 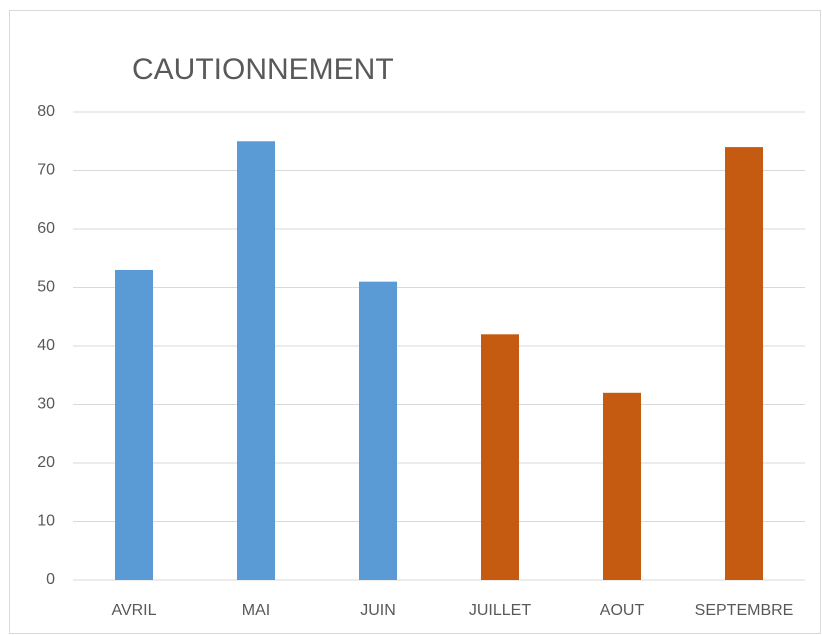 I want to click on y-tick-label: 80, so click(x=46, y=111).